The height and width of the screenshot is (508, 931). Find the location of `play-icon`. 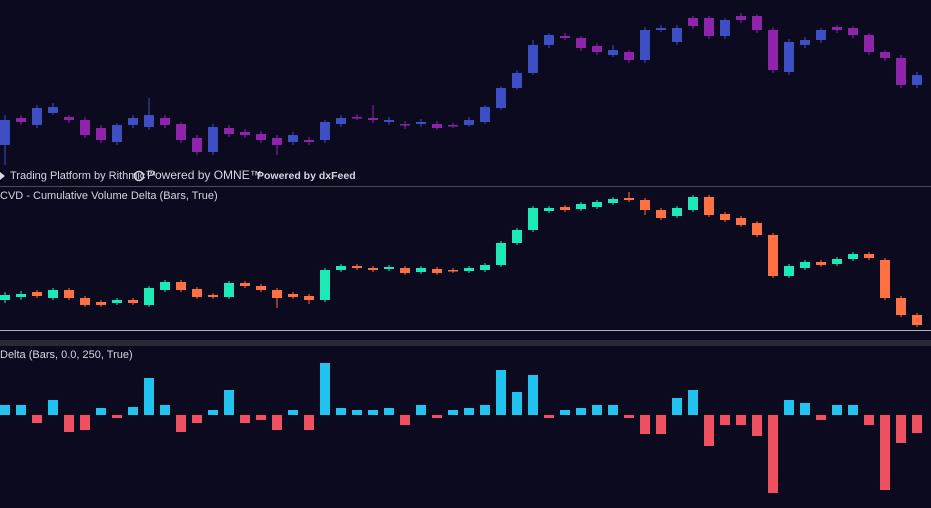

play-icon is located at coordinates (2, 176).